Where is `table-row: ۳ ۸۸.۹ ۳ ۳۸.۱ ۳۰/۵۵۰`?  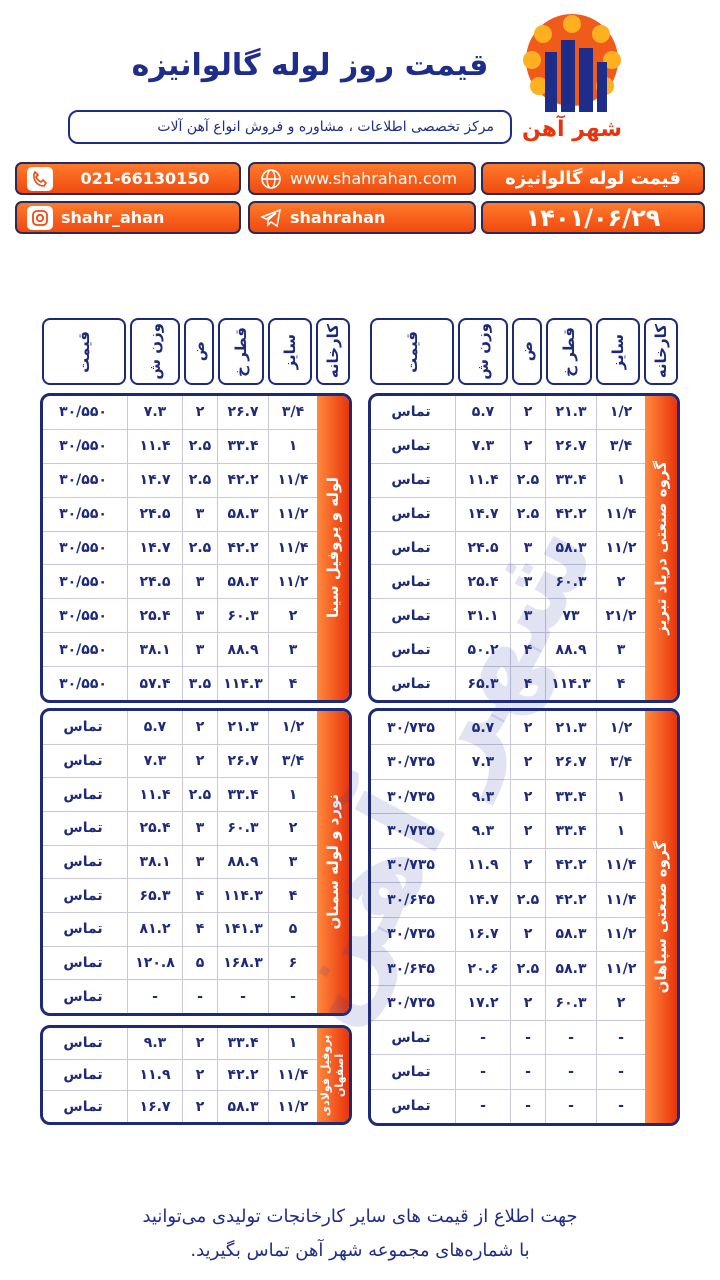 table-row: ۳ ۸۸.۹ ۳ ۳۸.۱ ۳۰/۵۵۰ is located at coordinates (180, 650).